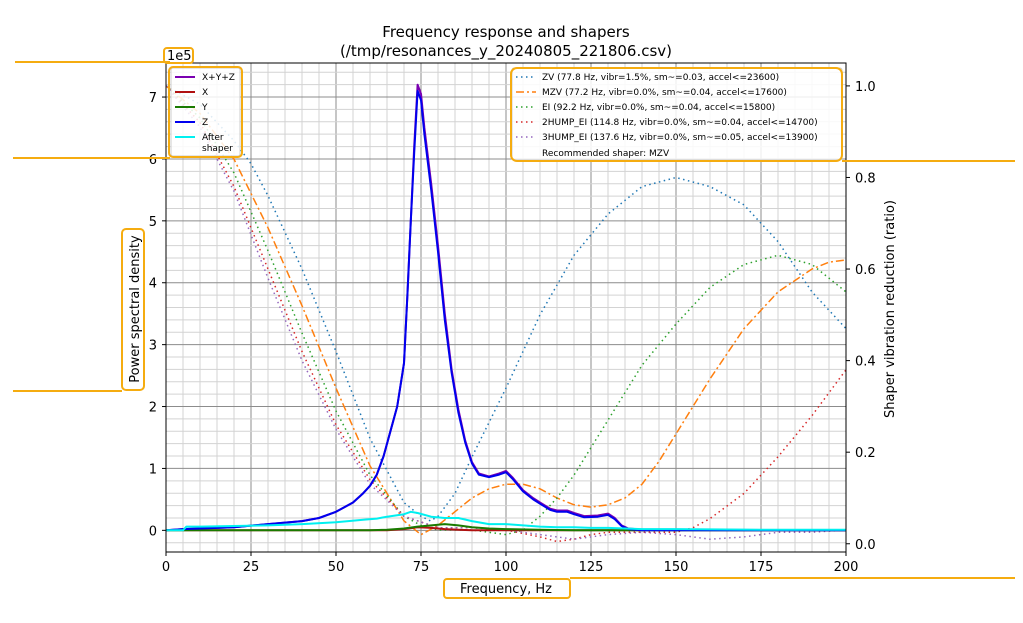 This screenshot has height=623, width=1023. I want to click on y-tick-label: 7, so click(153, 98).